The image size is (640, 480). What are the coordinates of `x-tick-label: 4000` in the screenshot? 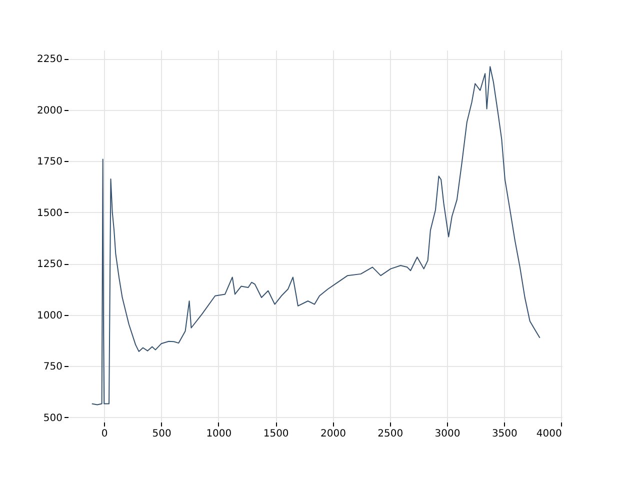 It's located at (549, 434).